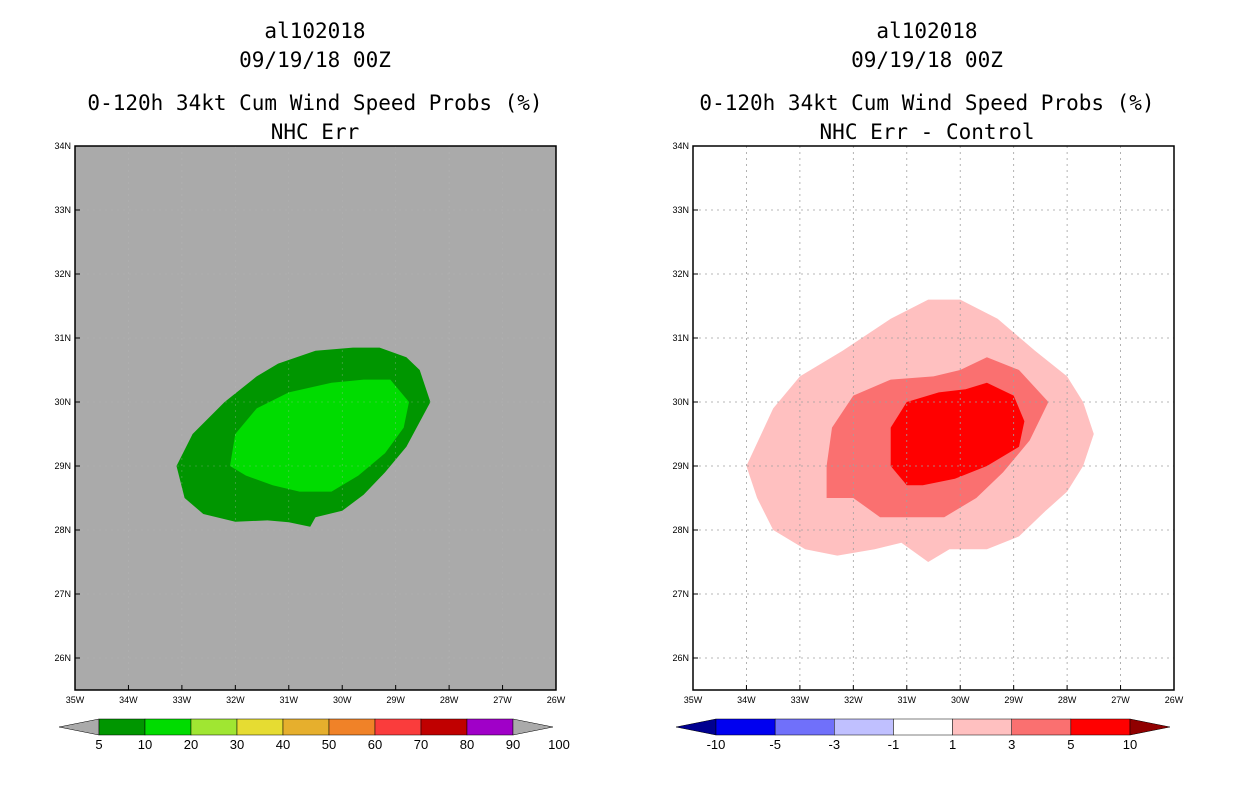  Describe the element at coordinates (513, 744) in the screenshot. I see `colorbar-label: 90` at that location.